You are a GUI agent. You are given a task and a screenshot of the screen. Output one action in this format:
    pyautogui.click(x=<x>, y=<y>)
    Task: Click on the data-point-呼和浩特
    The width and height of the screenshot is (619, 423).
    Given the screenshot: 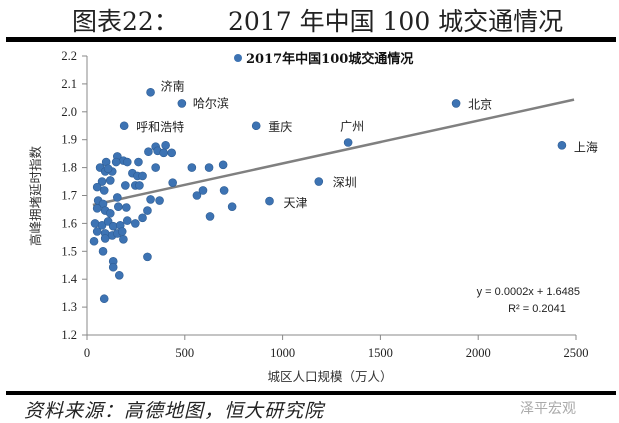 What is the action you would take?
    pyautogui.click(x=124, y=126)
    